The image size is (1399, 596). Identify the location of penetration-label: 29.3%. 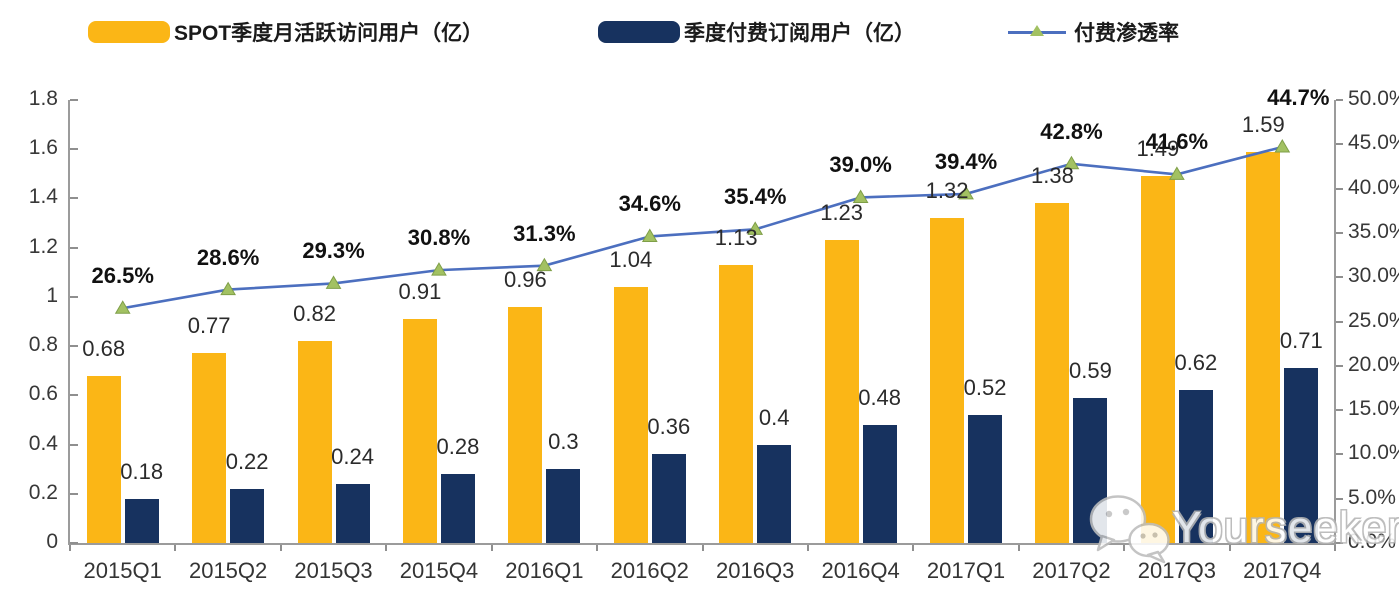
(333, 251).